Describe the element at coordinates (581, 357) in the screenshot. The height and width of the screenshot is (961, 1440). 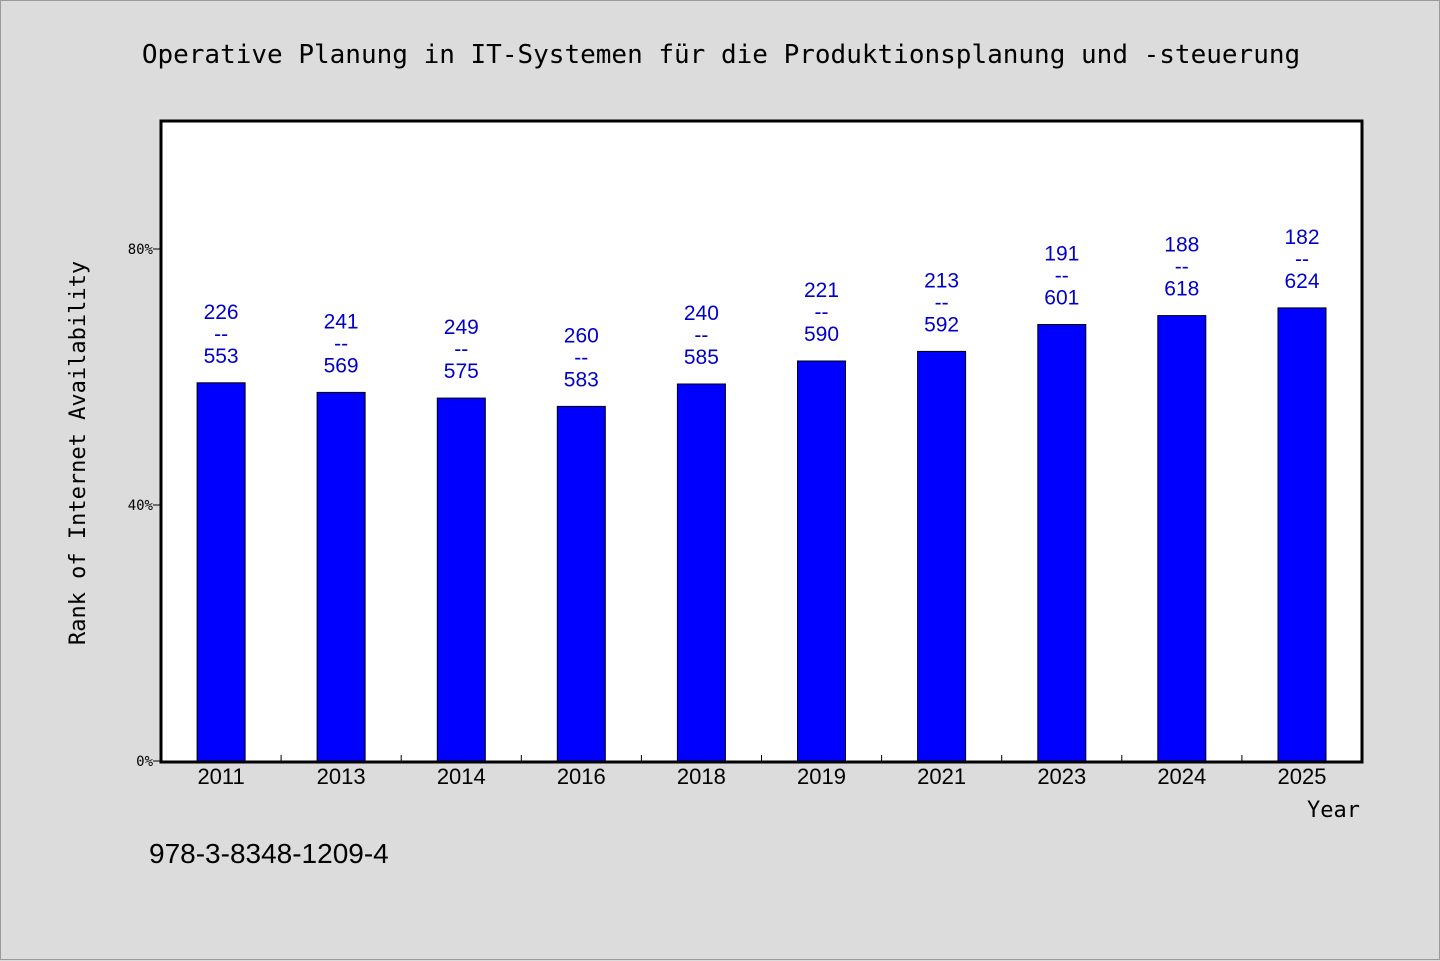
I see `bar-label-sep-2016: --` at that location.